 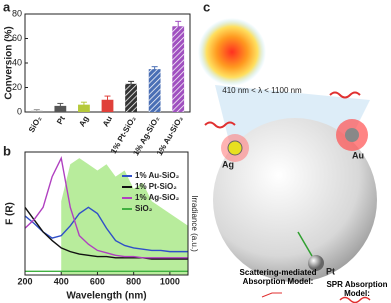 I want to click on legend-label: SiO₂, so click(x=144, y=208).